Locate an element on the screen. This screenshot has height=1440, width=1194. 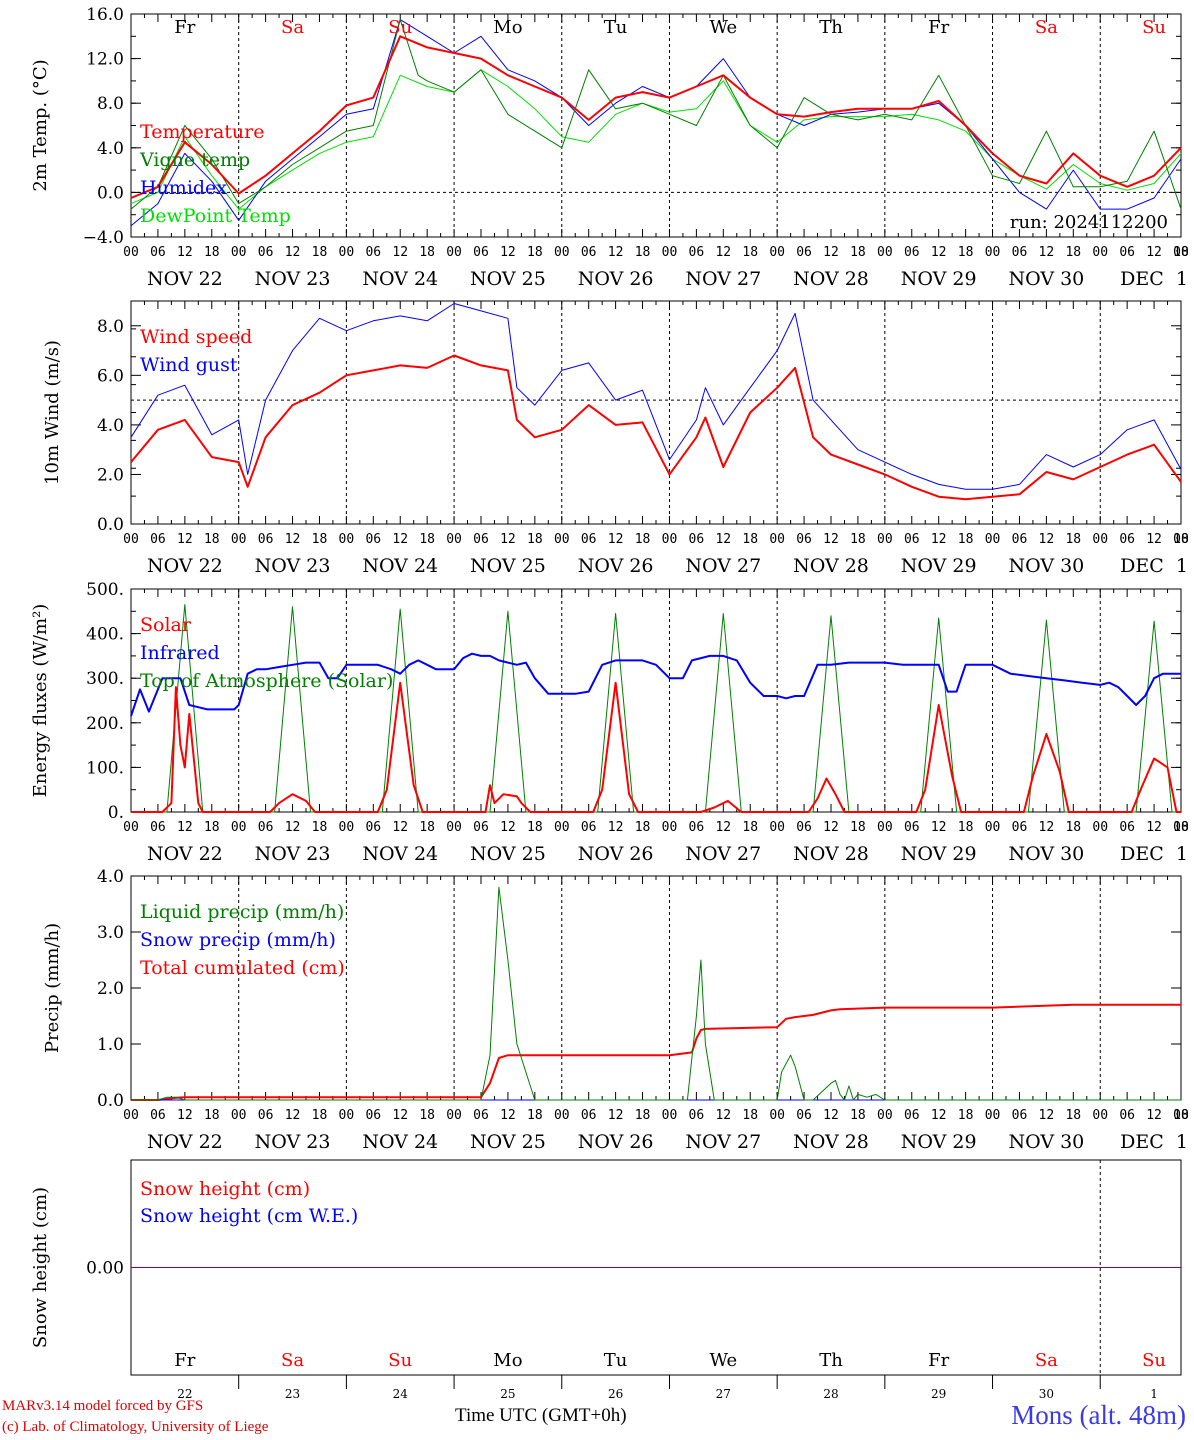
day-number: 26 is located at coordinates (615, 1394).